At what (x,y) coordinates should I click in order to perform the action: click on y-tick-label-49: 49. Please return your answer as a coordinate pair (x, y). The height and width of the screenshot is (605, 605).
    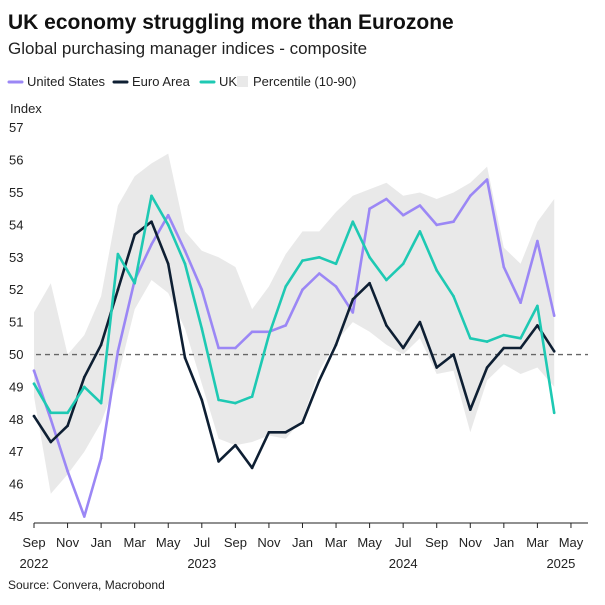
    Looking at the image, I should click on (16, 386).